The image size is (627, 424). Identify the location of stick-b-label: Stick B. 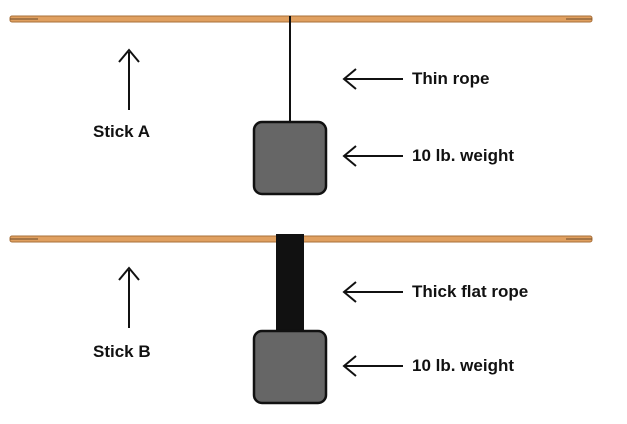
(122, 351).